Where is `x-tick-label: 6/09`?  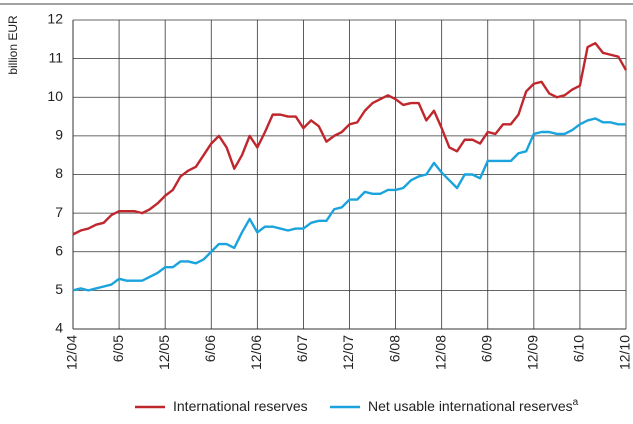 x-tick-label: 6/09 is located at coordinates (486, 348).